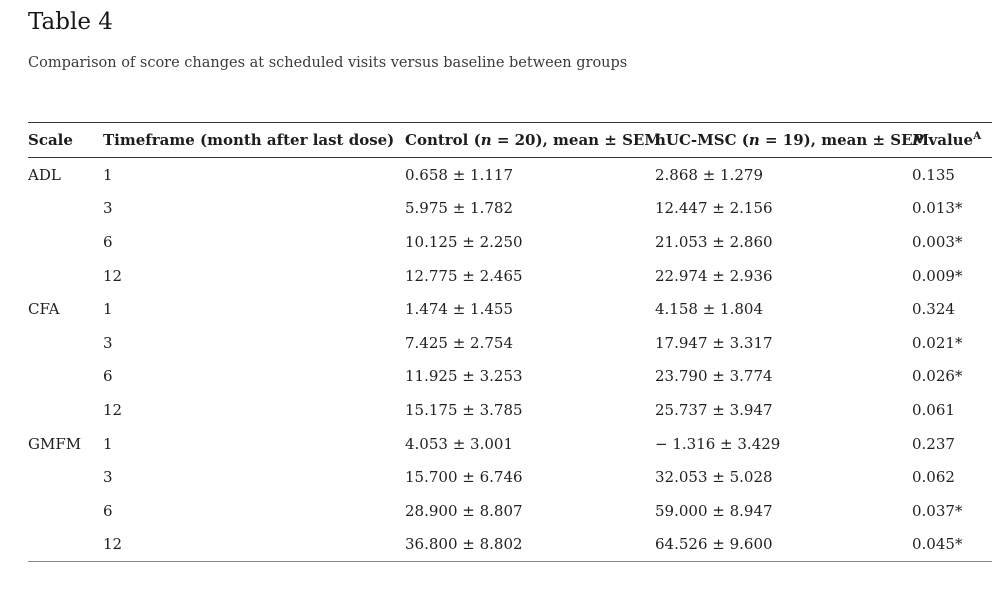 Image resolution: width=1007 pixels, height=592 pixels. I want to click on cell-p-value: 0.021*, so click(937, 342).